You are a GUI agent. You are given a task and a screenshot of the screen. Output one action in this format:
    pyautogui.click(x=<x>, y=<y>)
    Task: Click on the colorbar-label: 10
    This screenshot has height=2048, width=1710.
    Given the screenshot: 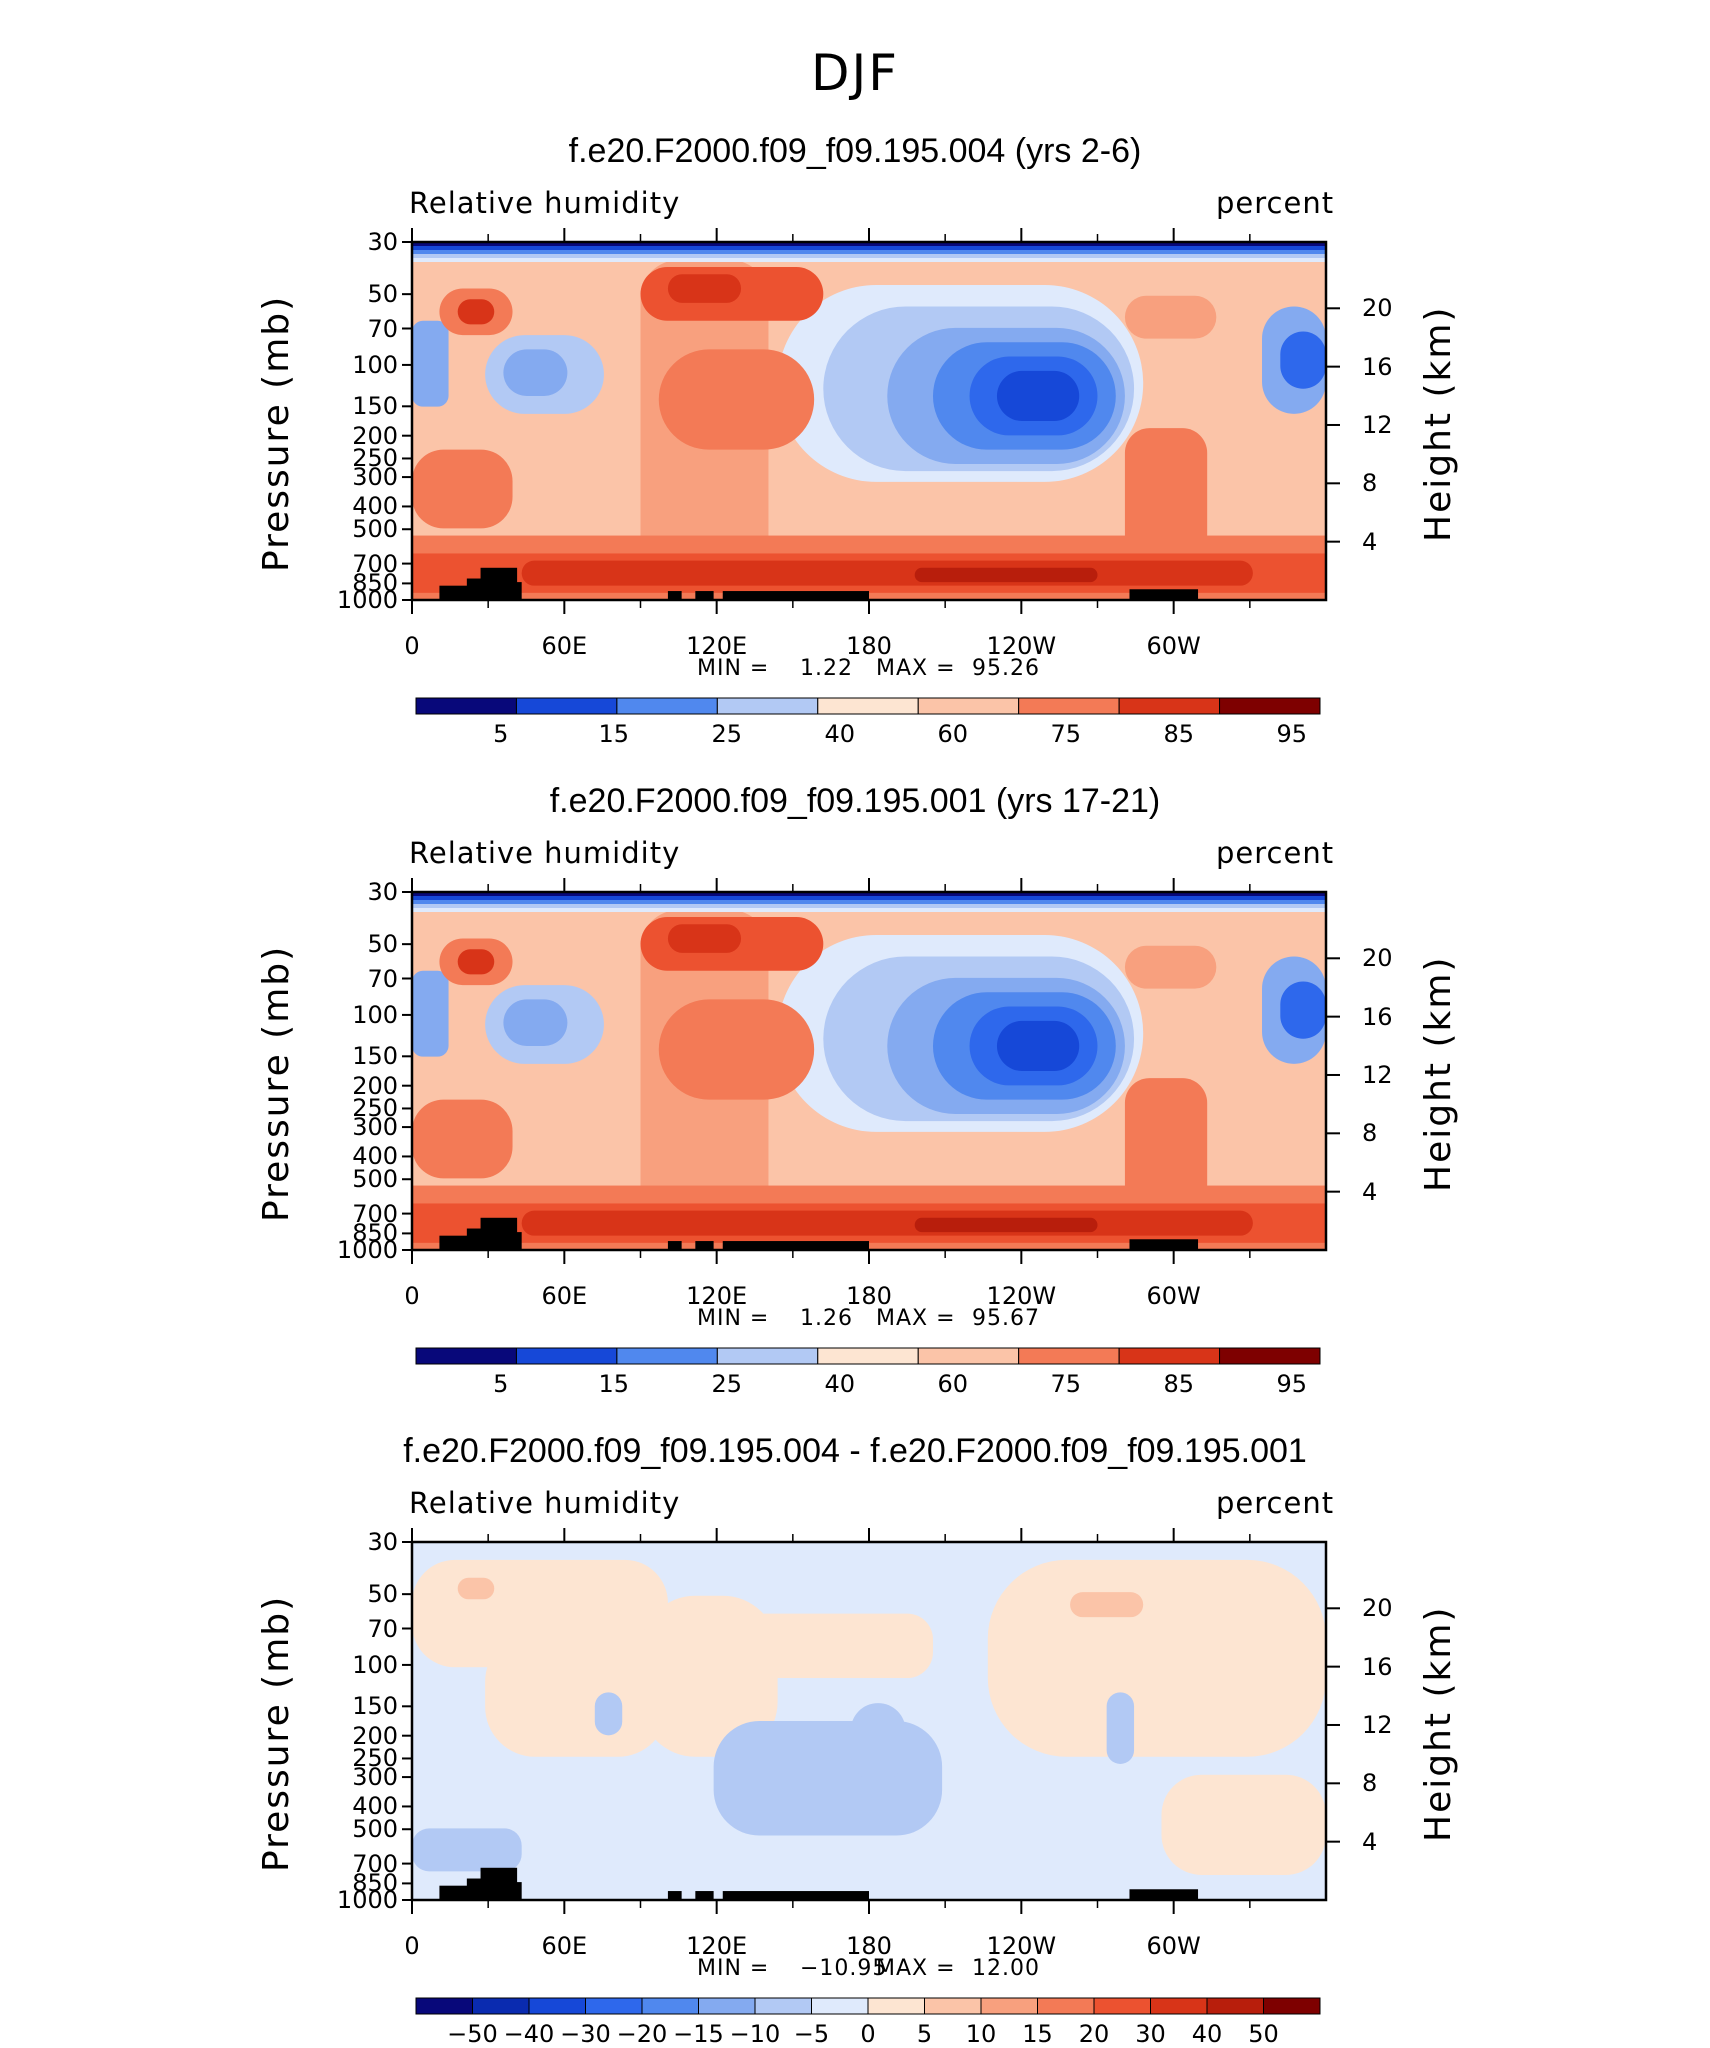 What is the action you would take?
    pyautogui.click(x=981, y=2034)
    